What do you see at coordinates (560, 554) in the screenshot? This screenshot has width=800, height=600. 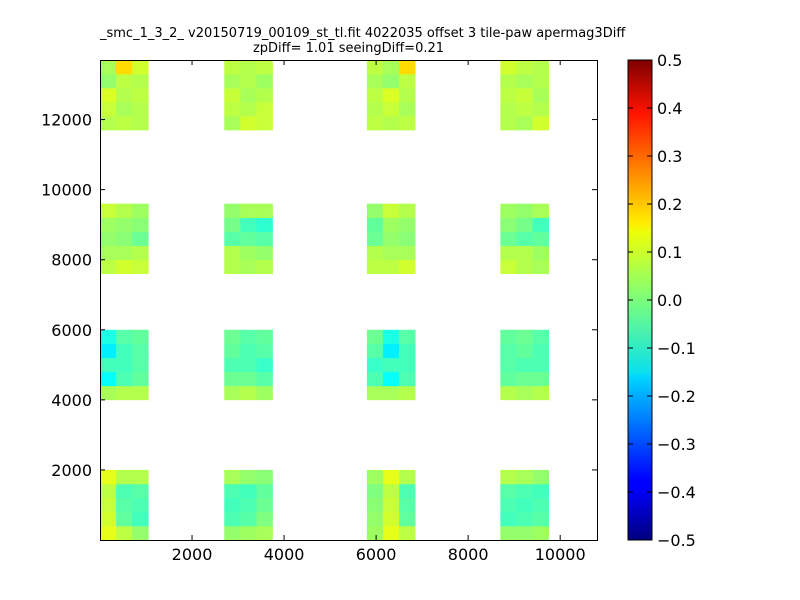 I see `x-tick-label: 10000` at bounding box center [560, 554].